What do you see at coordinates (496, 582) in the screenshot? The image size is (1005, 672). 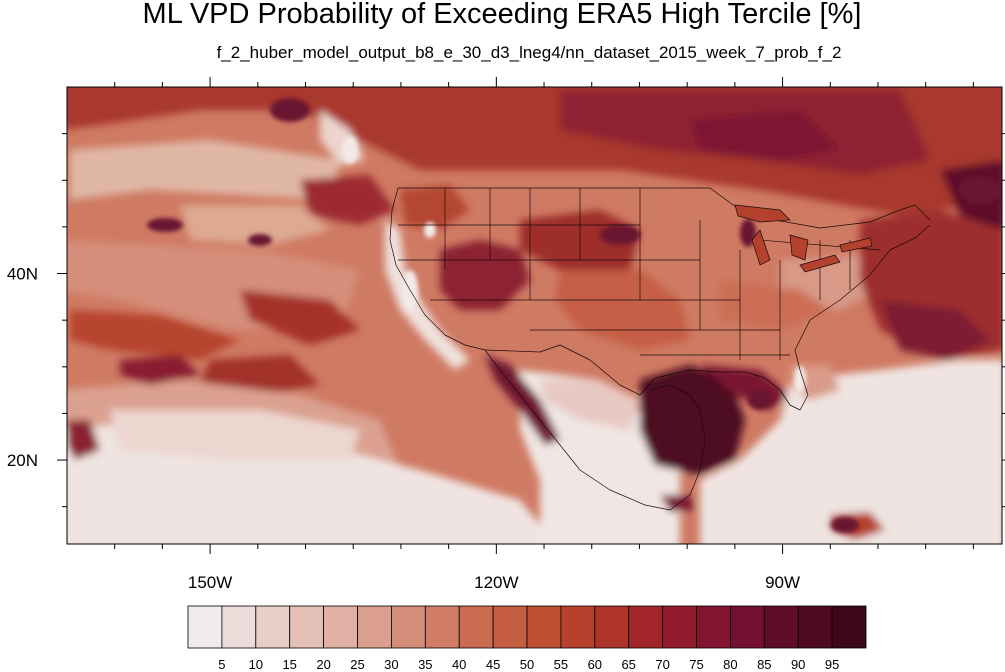 I see `x-tick-label: 120W` at bounding box center [496, 582].